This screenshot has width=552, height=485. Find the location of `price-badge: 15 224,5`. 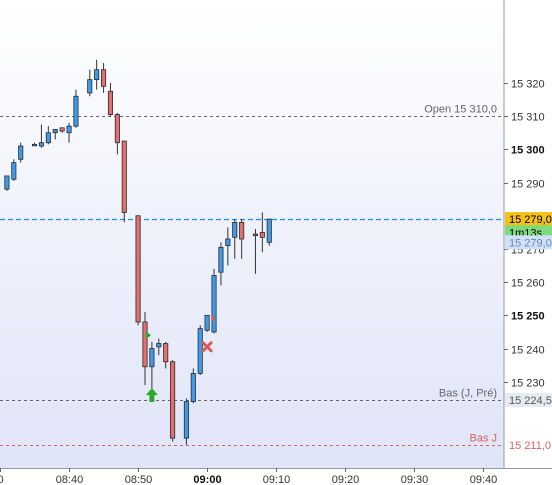

price-badge: 15 224,5 is located at coordinates (528, 399).